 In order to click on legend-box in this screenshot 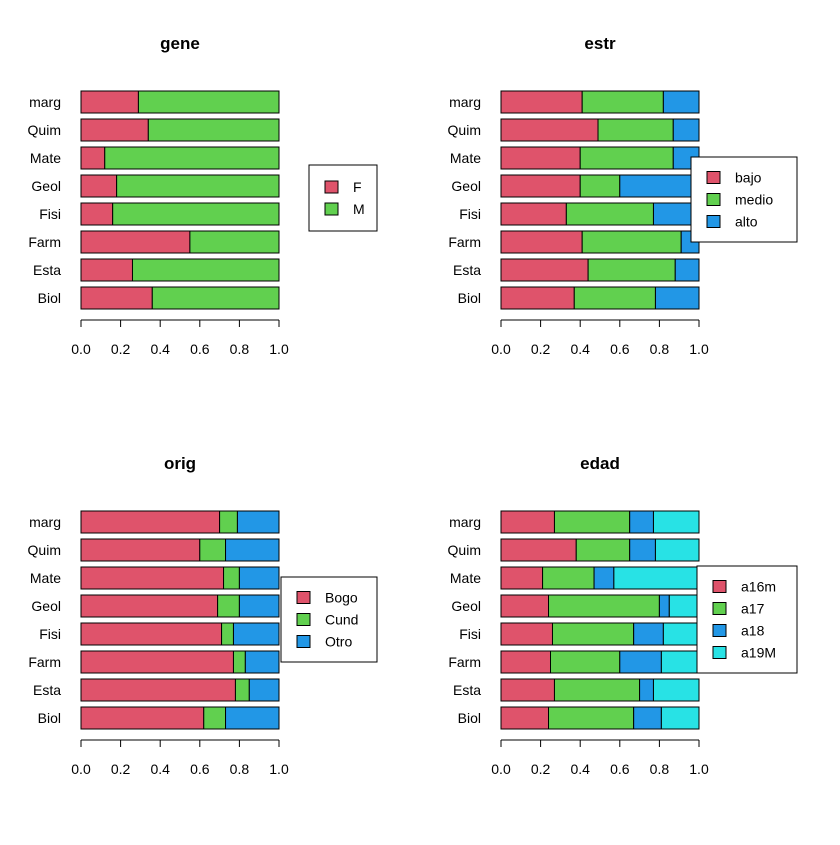, I will do `click(343, 198)`.